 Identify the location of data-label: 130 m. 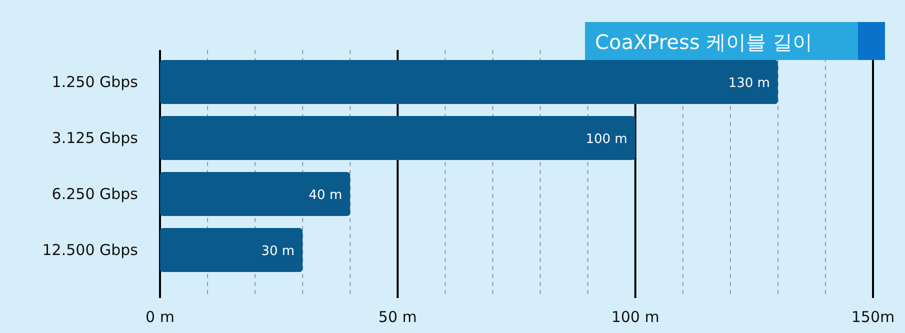
(749, 83).